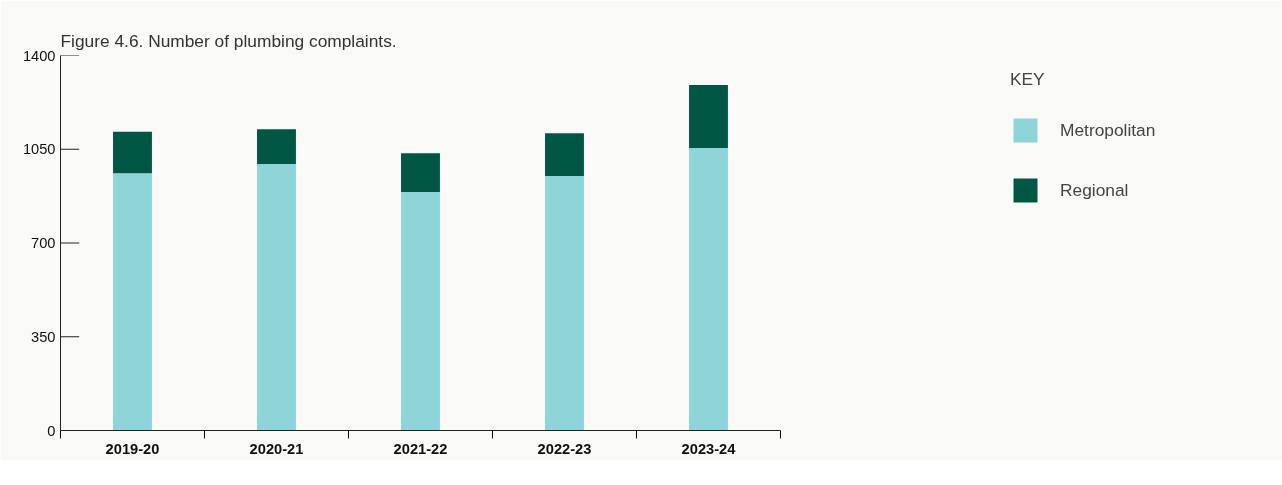  I want to click on legend-title: KEY, so click(1028, 79).